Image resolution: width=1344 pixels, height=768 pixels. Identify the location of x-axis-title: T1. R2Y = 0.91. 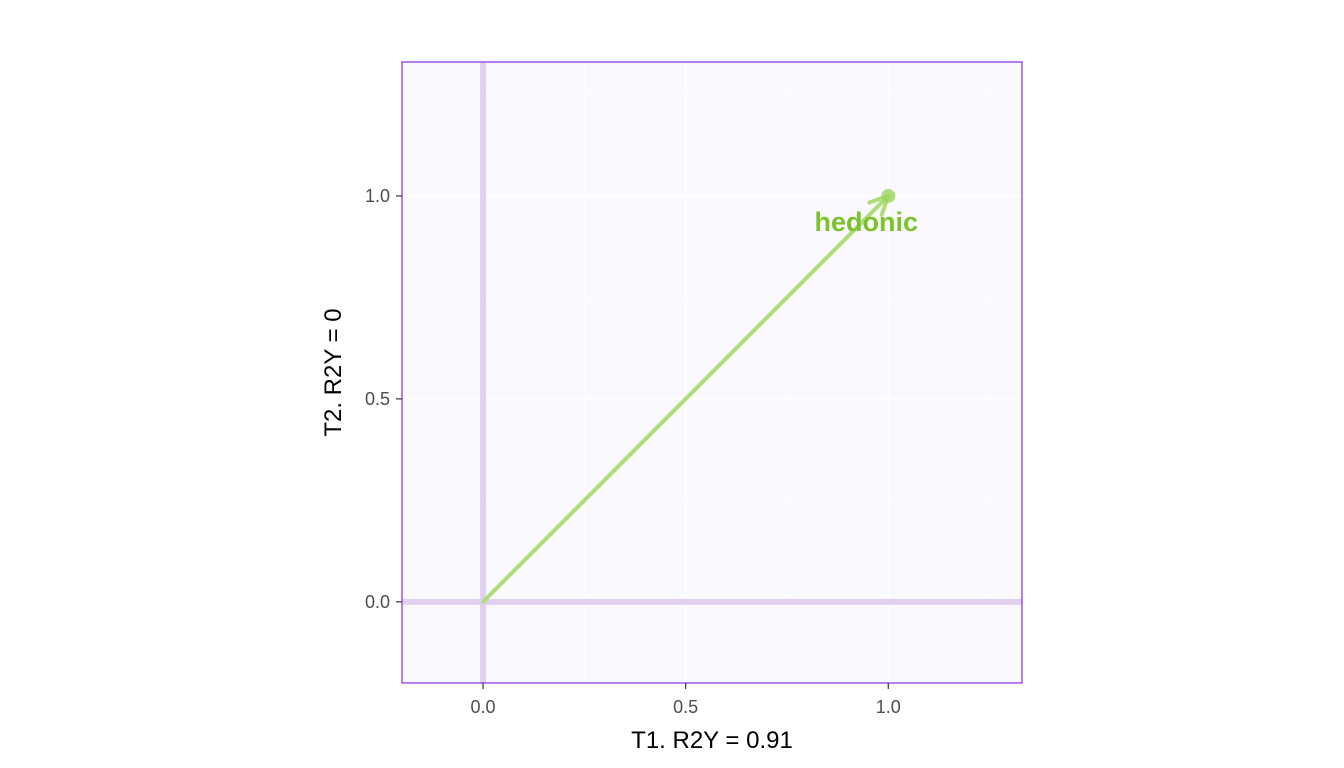
(712, 740).